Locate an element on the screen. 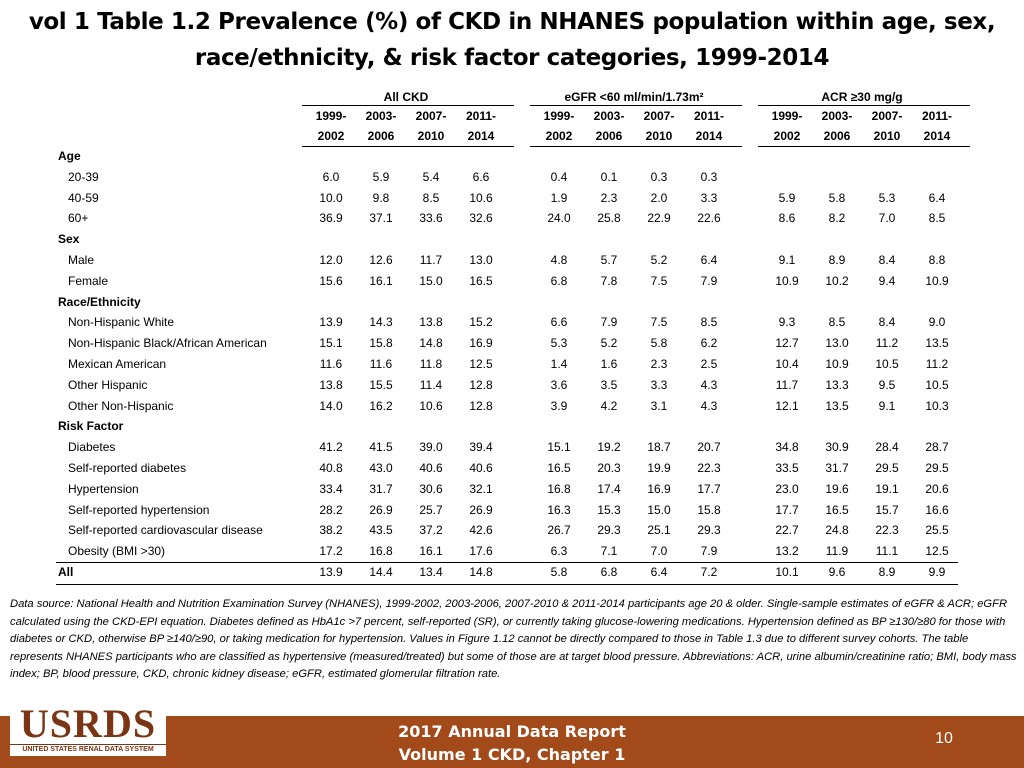  table-cell: 8.5 is located at coordinates (709, 322).